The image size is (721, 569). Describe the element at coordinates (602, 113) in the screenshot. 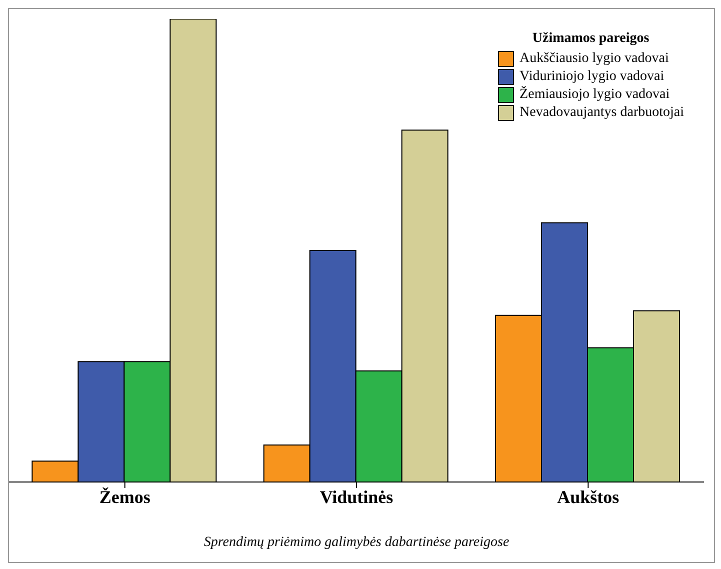

I see `legend-label: Nevadovaujantys darbuotojai` at that location.